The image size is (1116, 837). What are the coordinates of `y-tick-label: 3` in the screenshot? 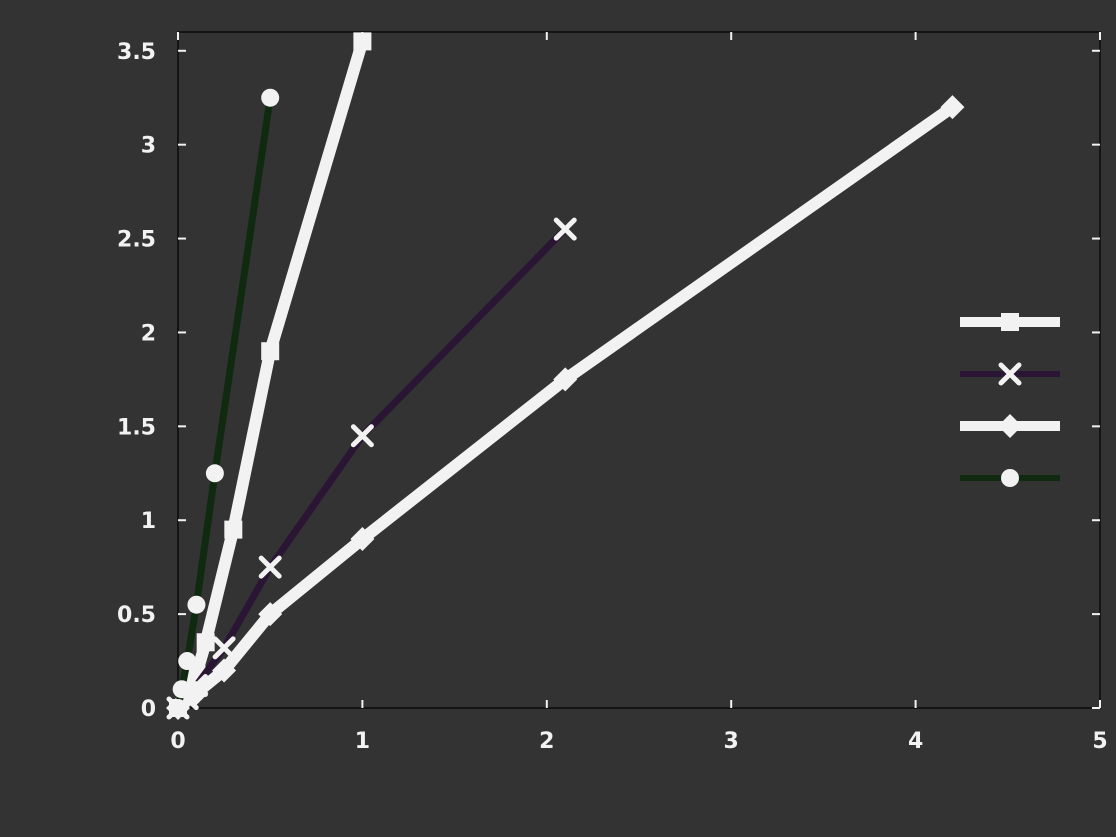 It's located at (148, 146).